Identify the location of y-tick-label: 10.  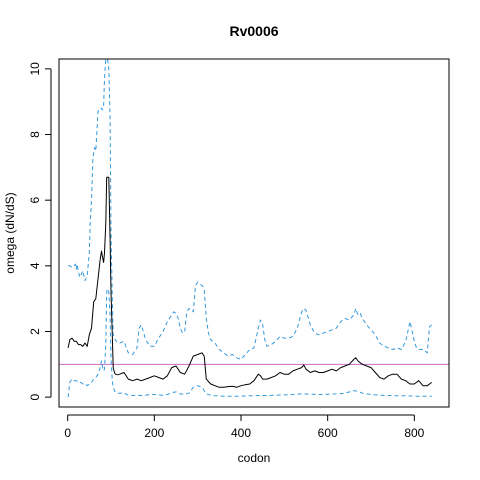
(35, 69).